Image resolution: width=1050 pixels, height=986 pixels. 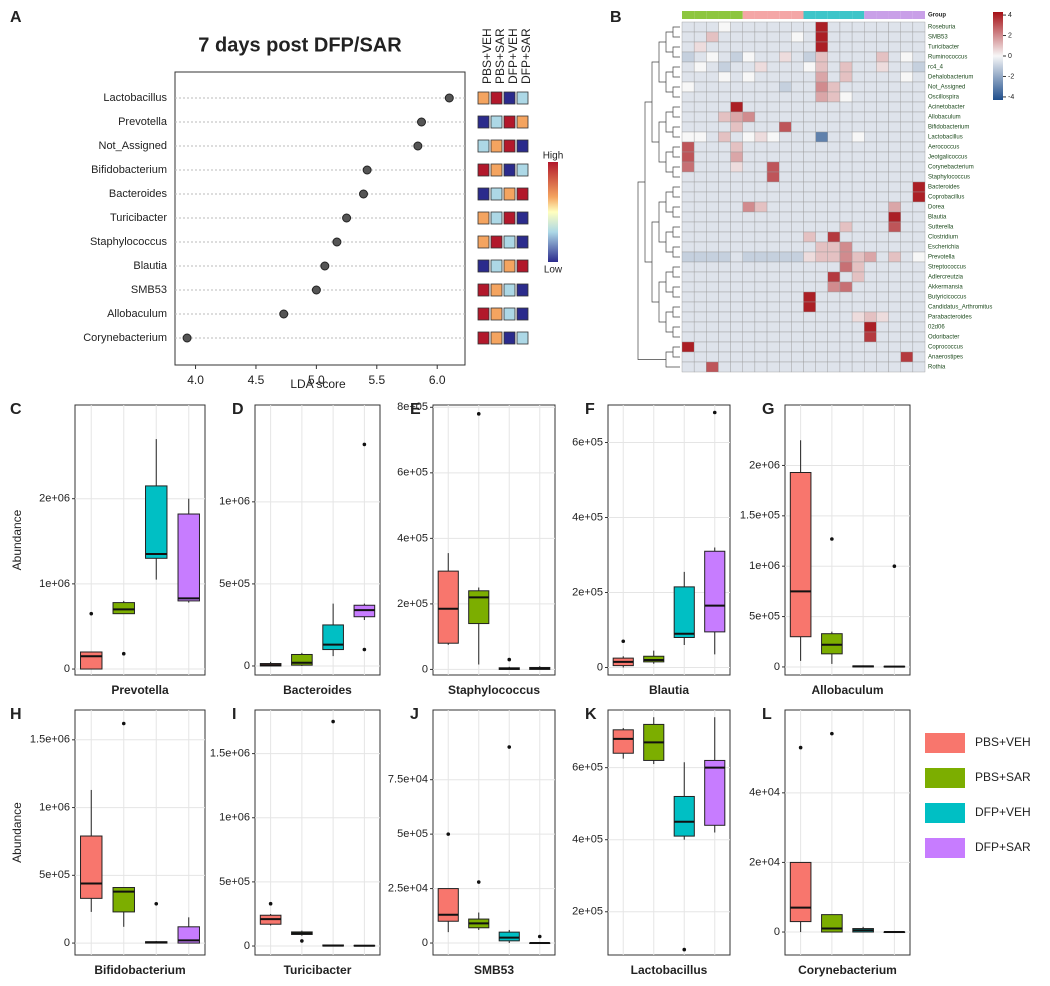 I want to click on column-label: PBS+SAR, so click(x=500, y=56).